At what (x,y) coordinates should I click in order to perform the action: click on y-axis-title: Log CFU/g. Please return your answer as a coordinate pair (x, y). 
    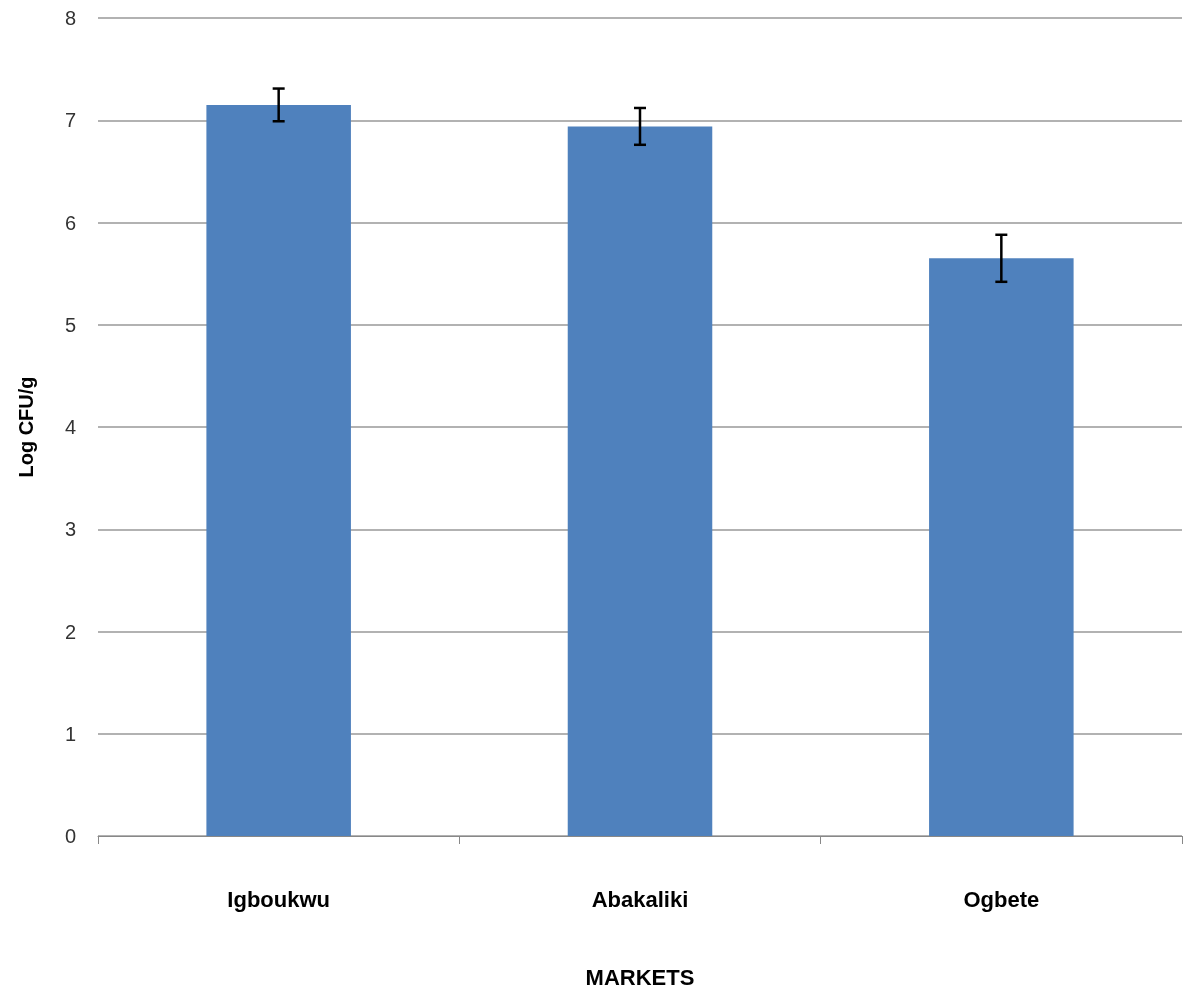
    Looking at the image, I should click on (26, 427).